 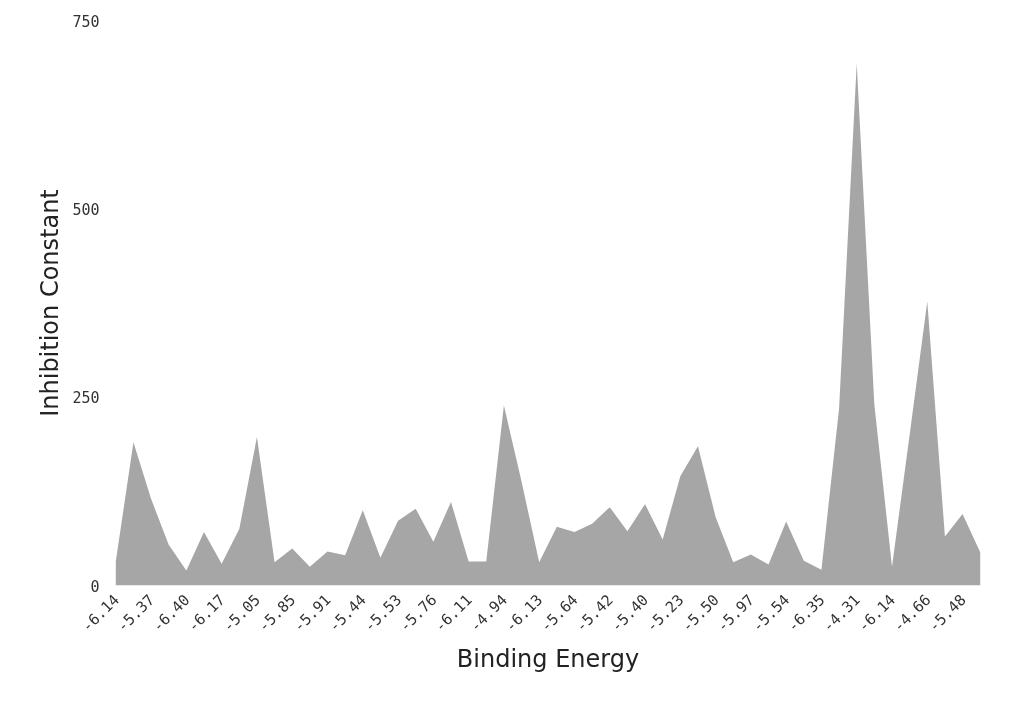 I want to click on y-tick-label: 0, so click(x=95, y=586).